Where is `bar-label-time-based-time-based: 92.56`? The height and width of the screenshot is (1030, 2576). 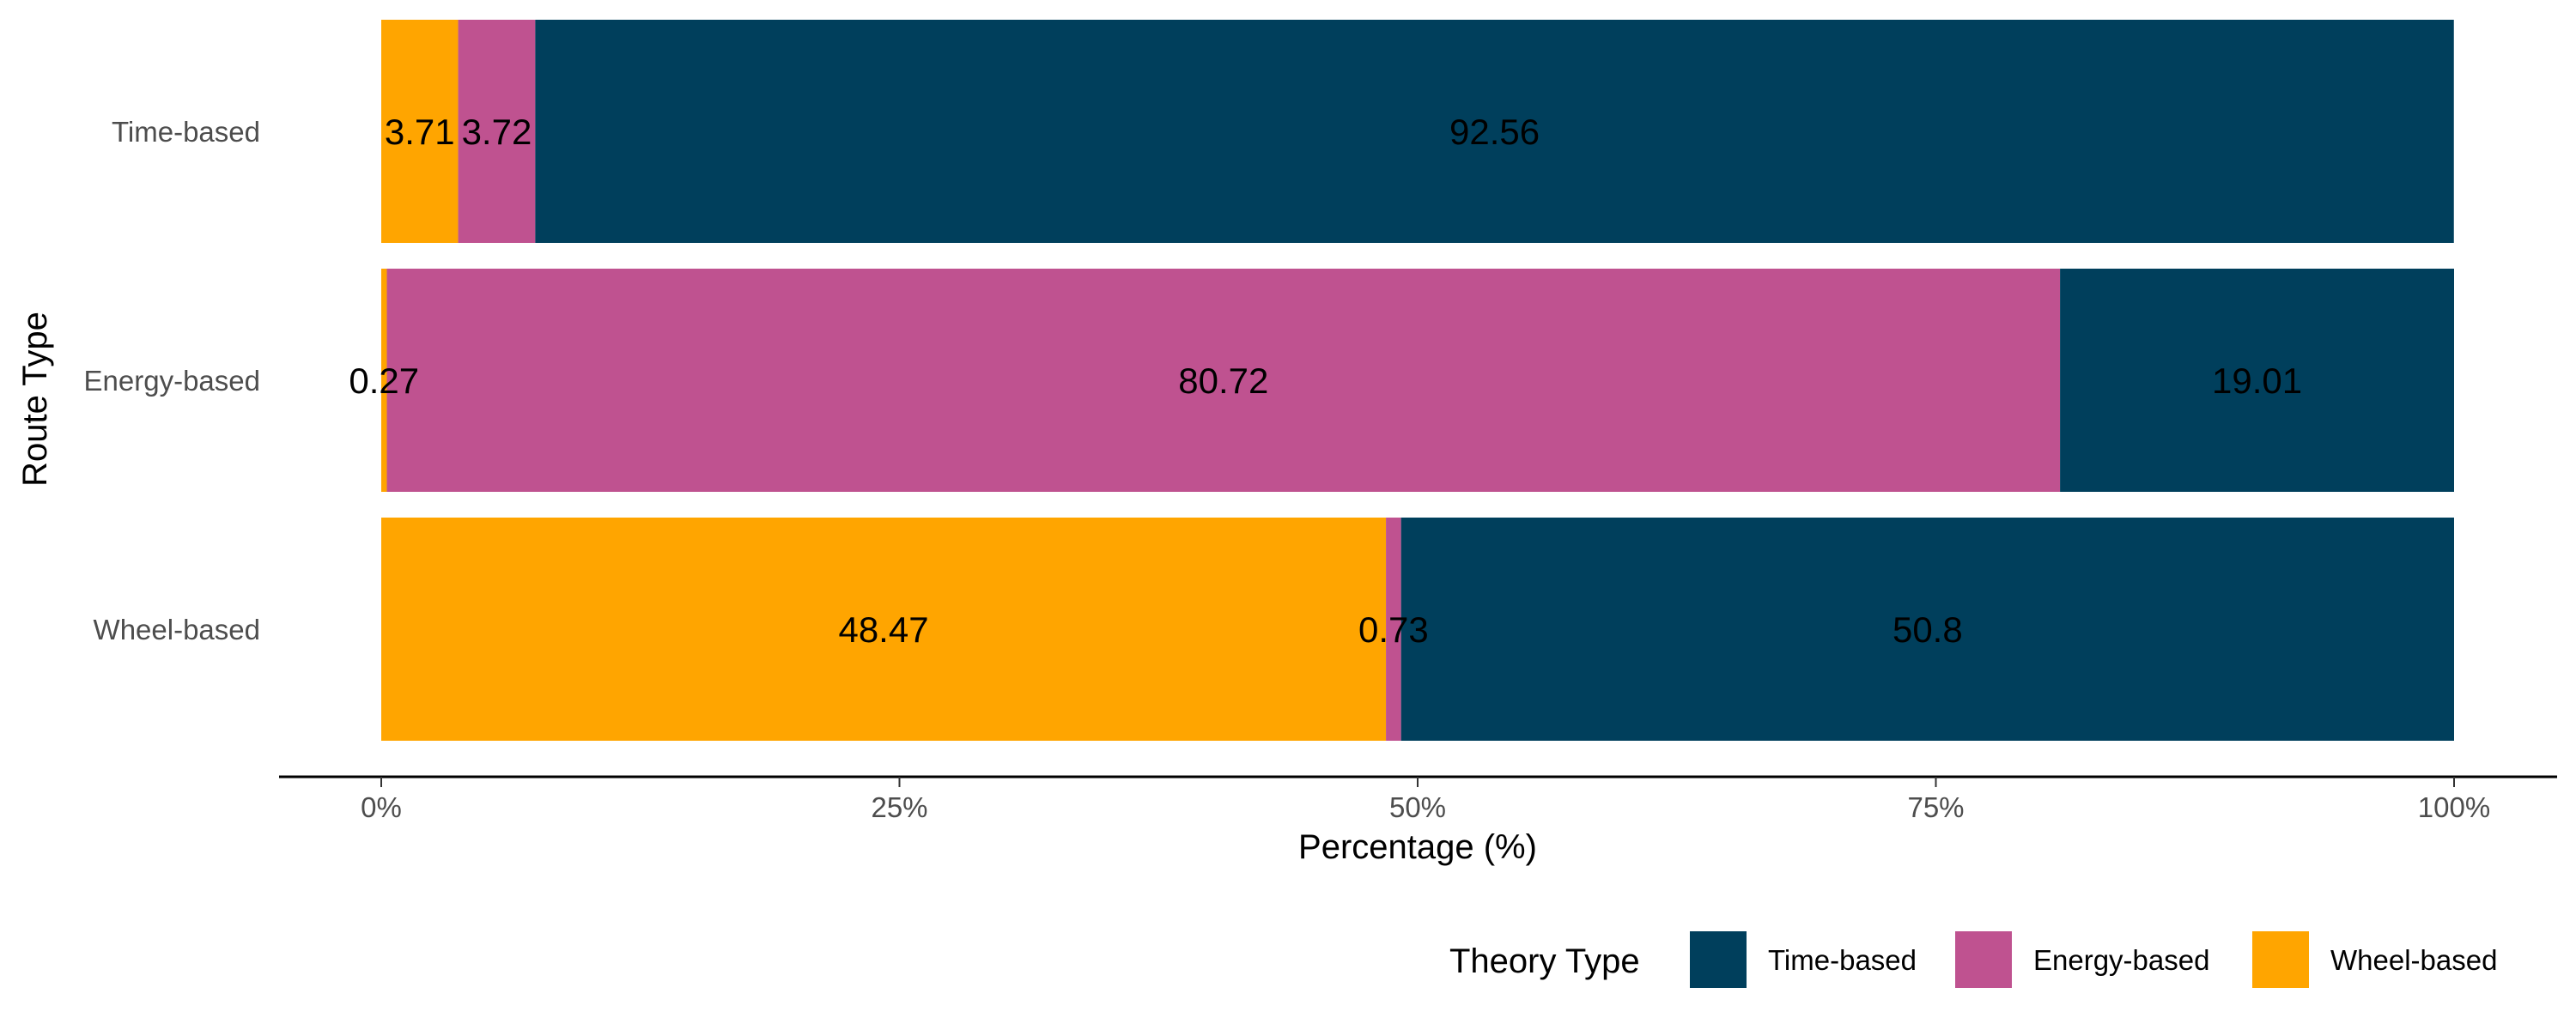 bar-label-time-based-time-based: 92.56 is located at coordinates (1495, 132).